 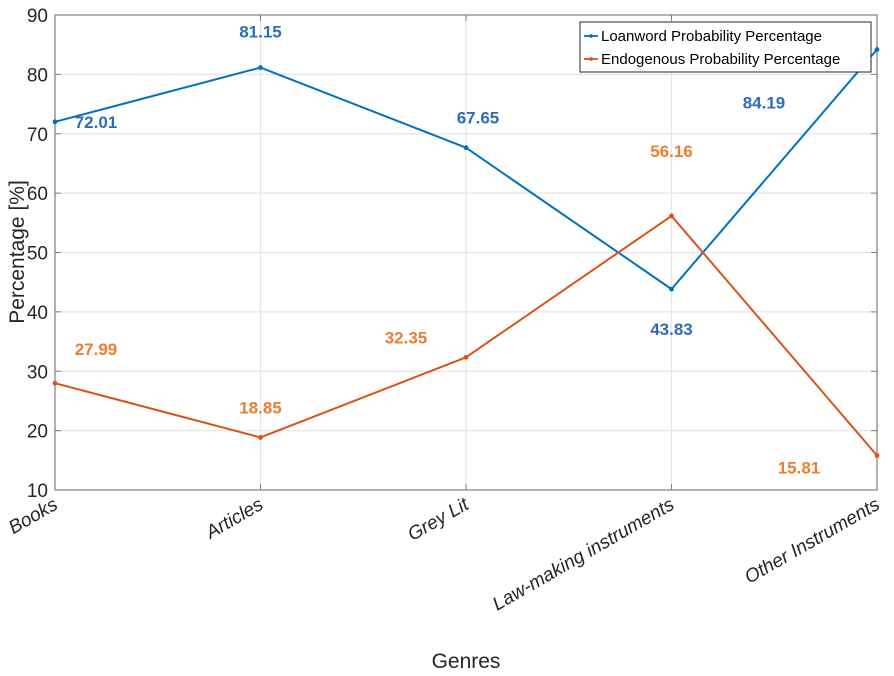 What do you see at coordinates (37, 432) in the screenshot?
I see `y-tick-label: 20` at bounding box center [37, 432].